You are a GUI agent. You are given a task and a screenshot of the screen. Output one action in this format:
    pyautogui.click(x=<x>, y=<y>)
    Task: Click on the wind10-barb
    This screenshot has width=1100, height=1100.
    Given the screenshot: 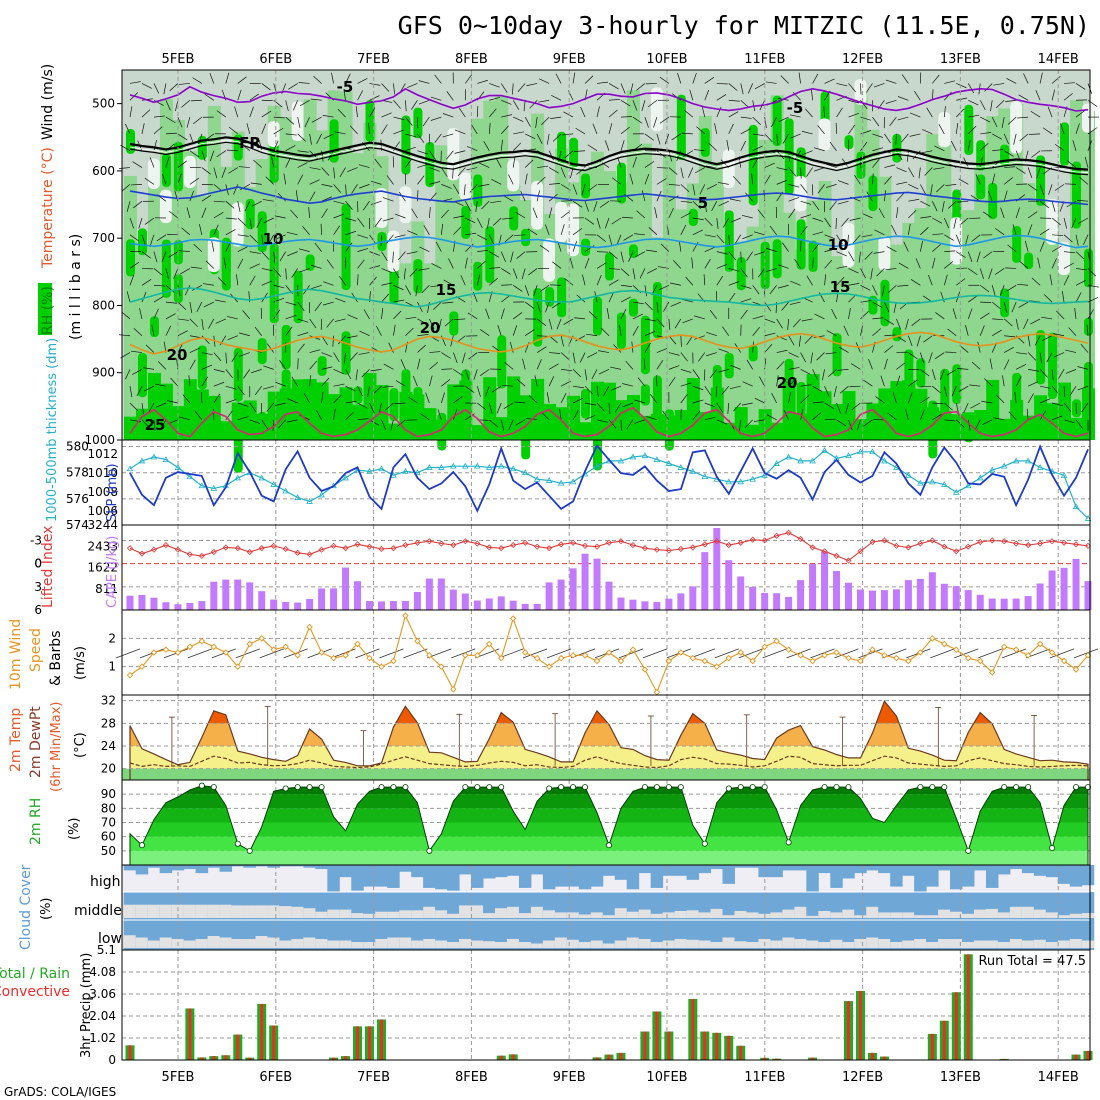 What is the action you would take?
    pyautogui.click(x=1062, y=653)
    